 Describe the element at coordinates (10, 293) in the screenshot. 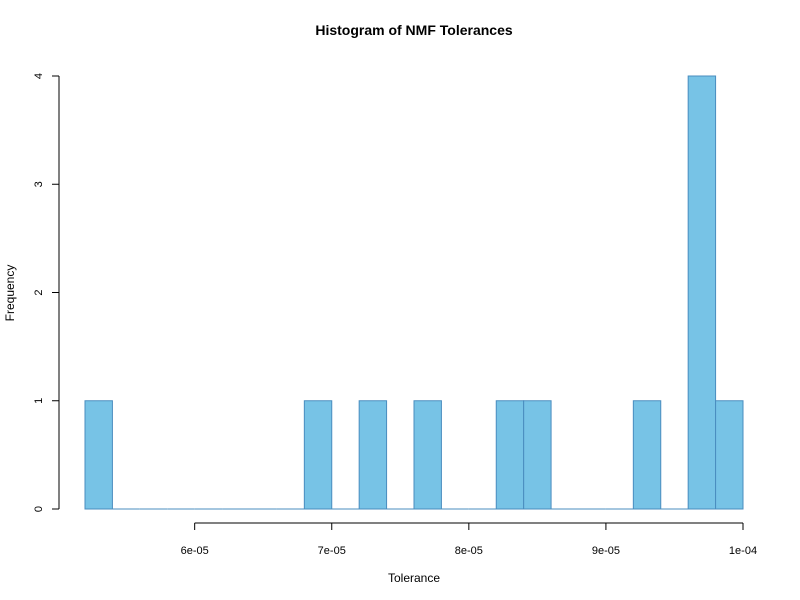

I see `y-axis-label: Frequency` at that location.